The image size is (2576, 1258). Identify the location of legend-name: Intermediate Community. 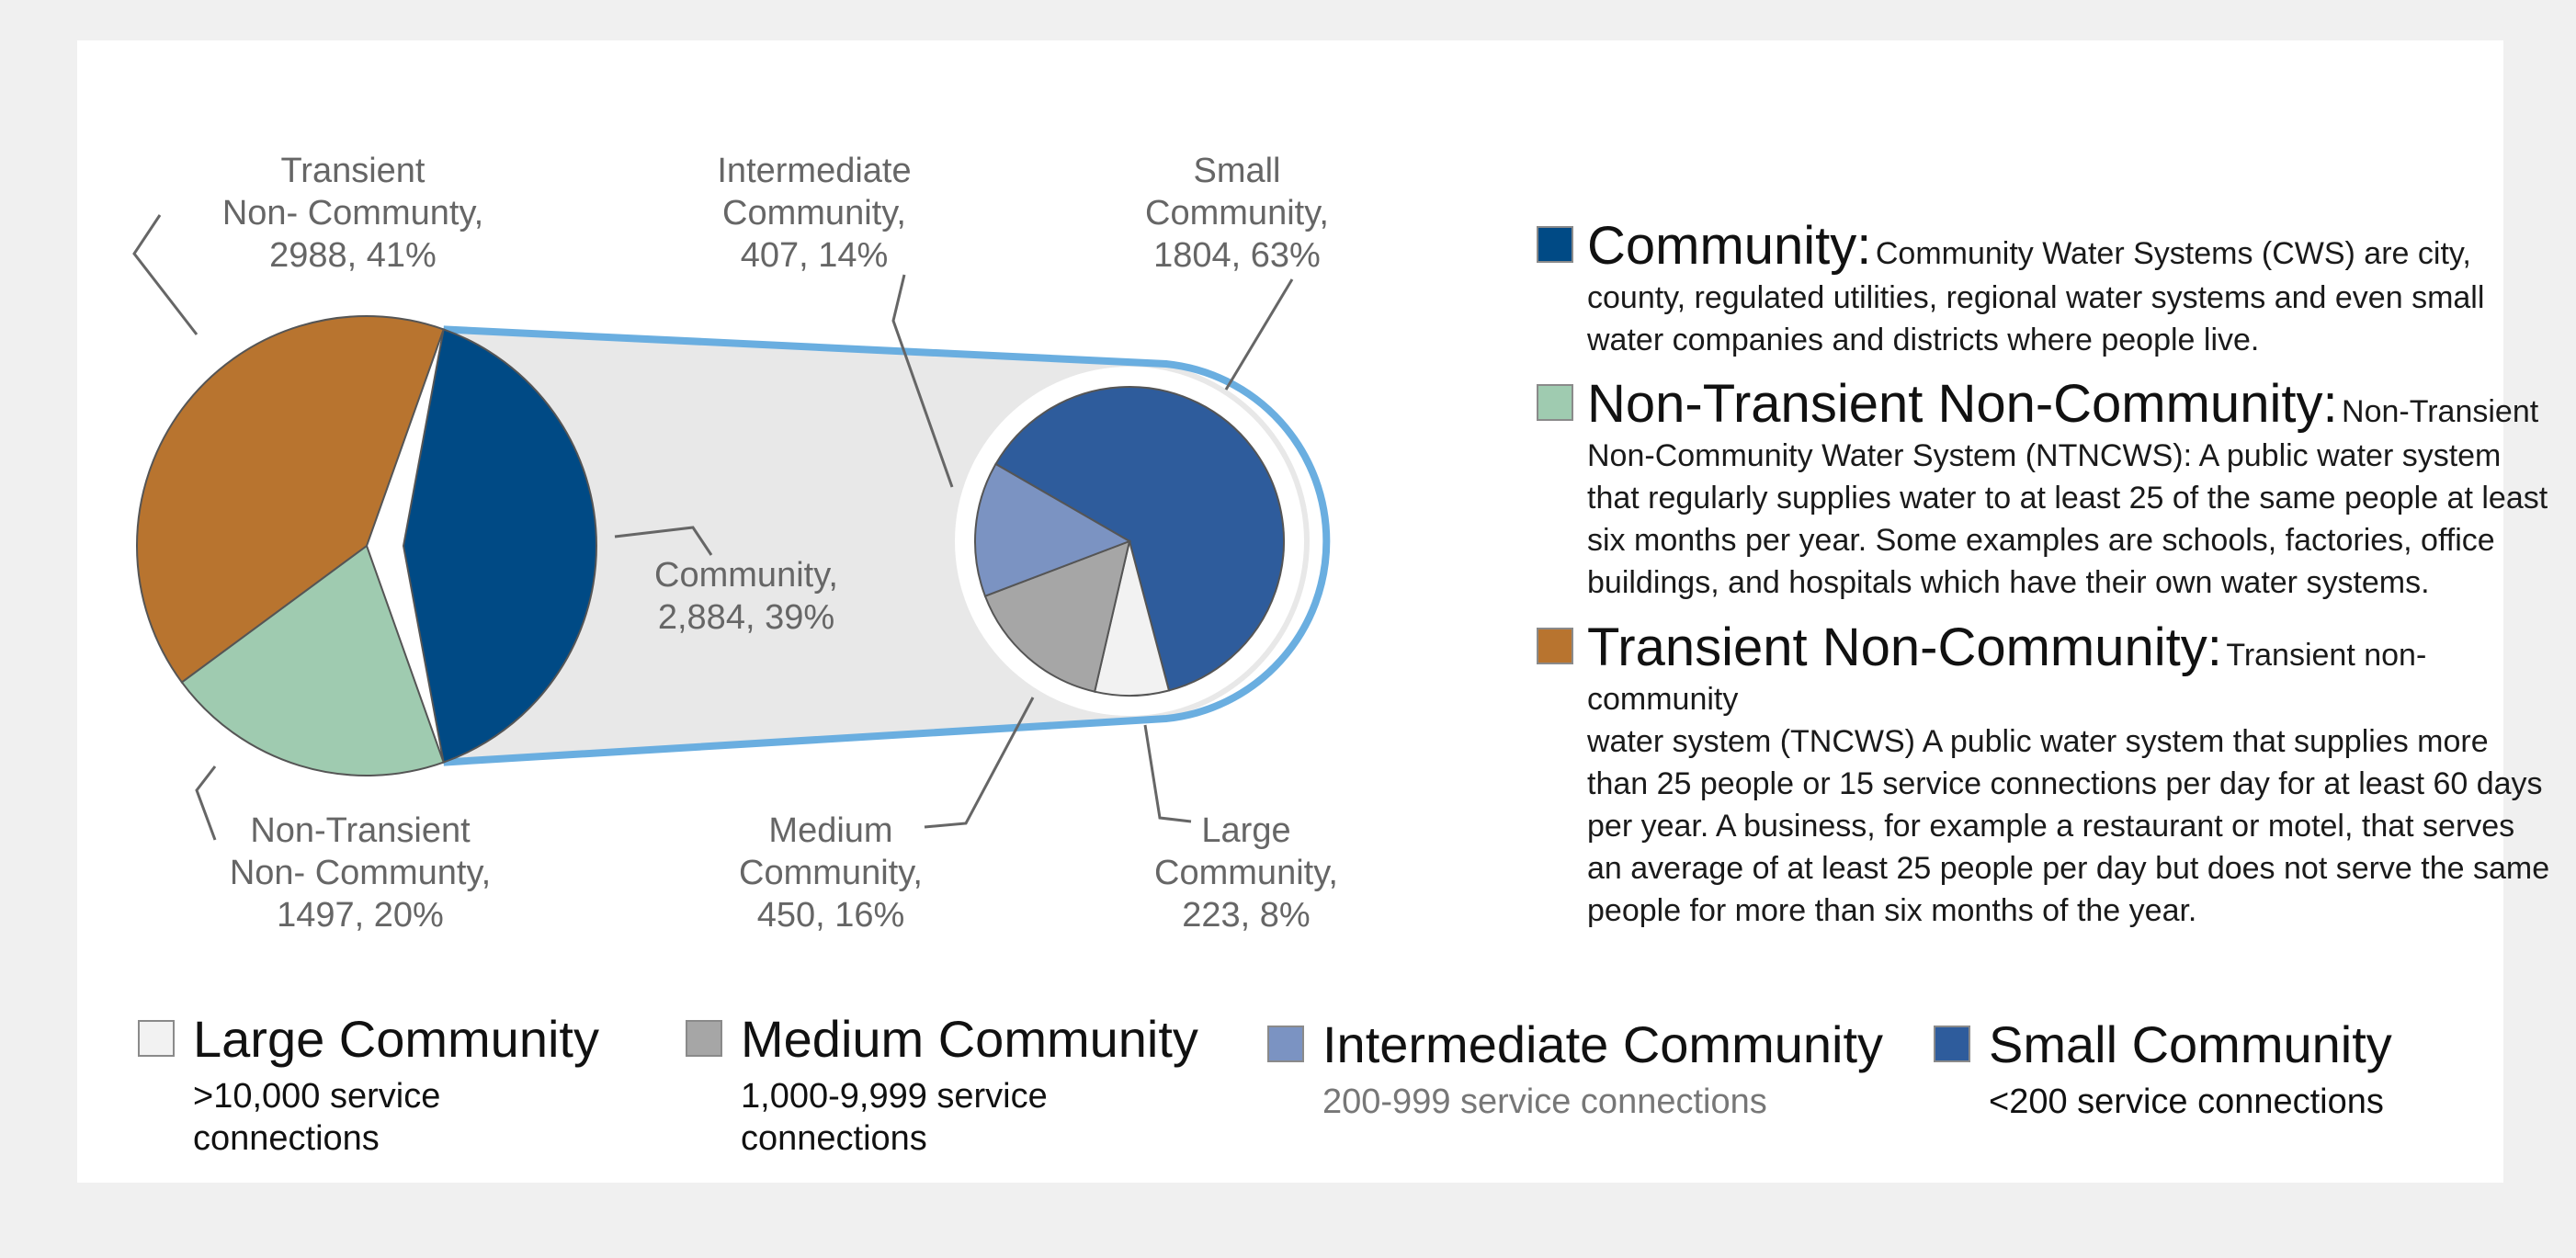
(1603, 1044).